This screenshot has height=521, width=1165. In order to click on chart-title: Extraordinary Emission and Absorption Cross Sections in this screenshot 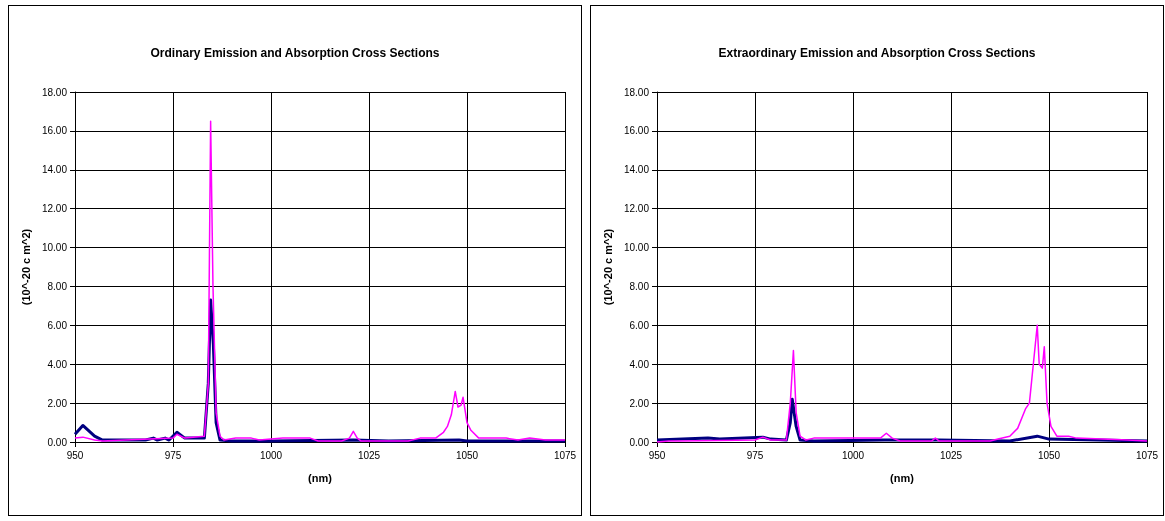, I will do `click(877, 53)`.